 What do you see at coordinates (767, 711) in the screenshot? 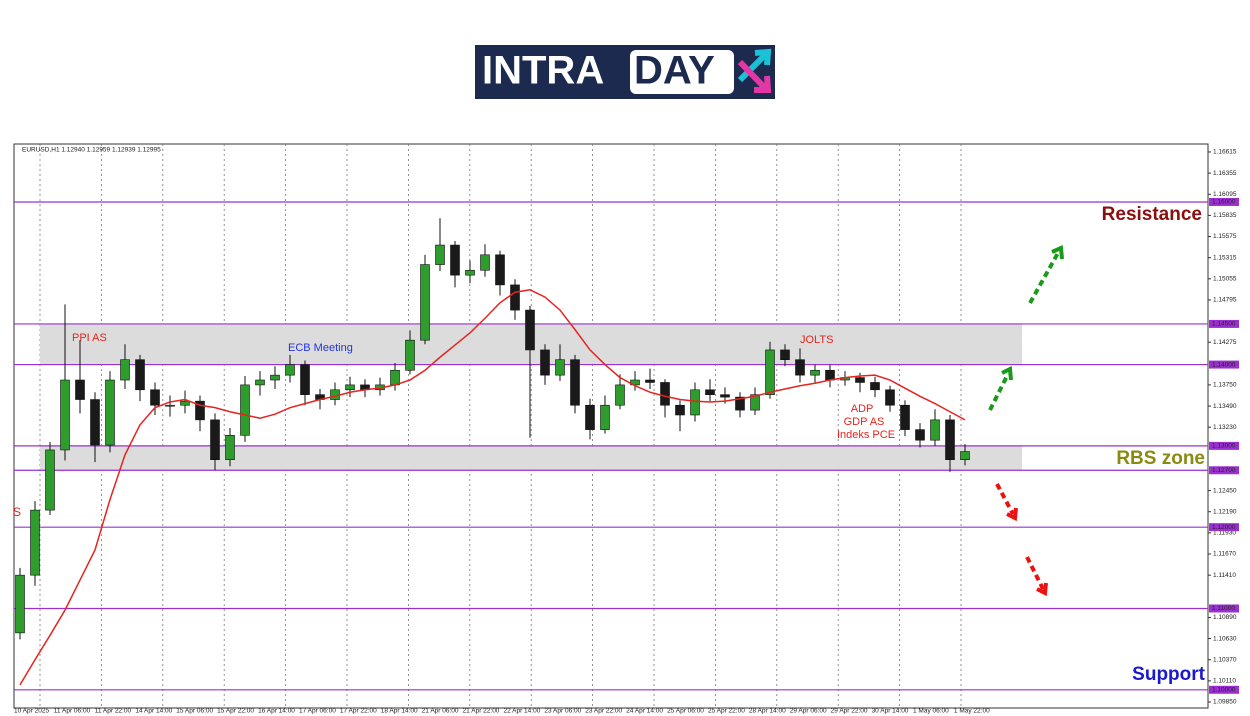
I see `x-tick-label: 28 Apr 14:00` at bounding box center [767, 711].